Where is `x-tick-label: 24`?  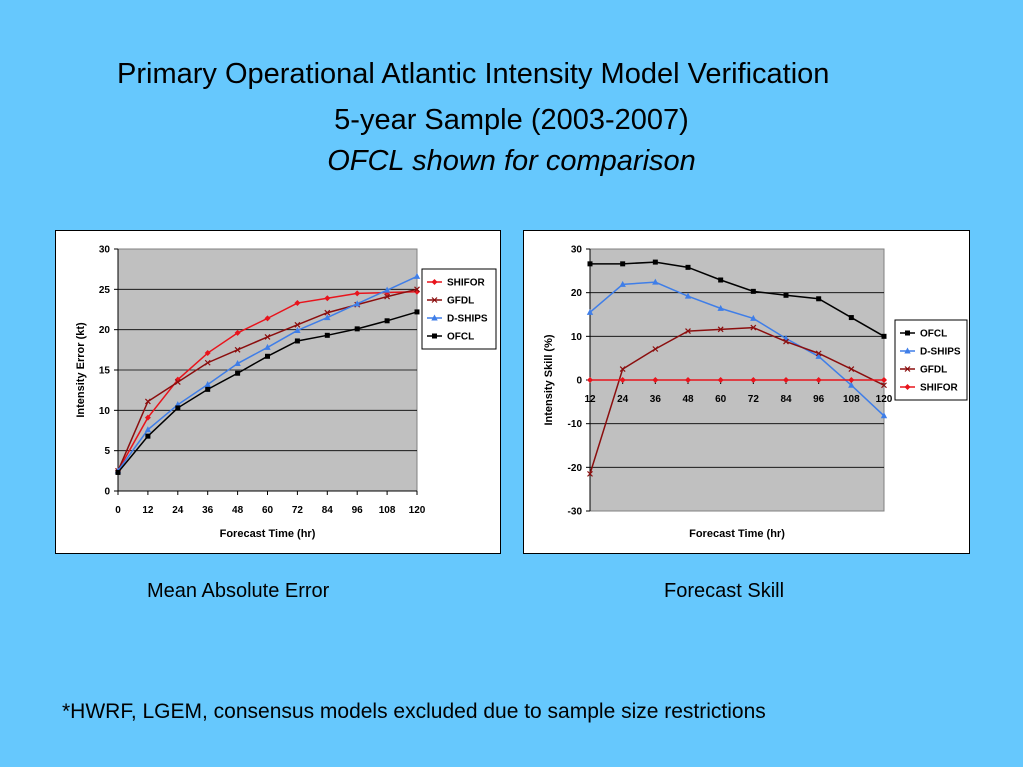 x-tick-label: 24 is located at coordinates (178, 510).